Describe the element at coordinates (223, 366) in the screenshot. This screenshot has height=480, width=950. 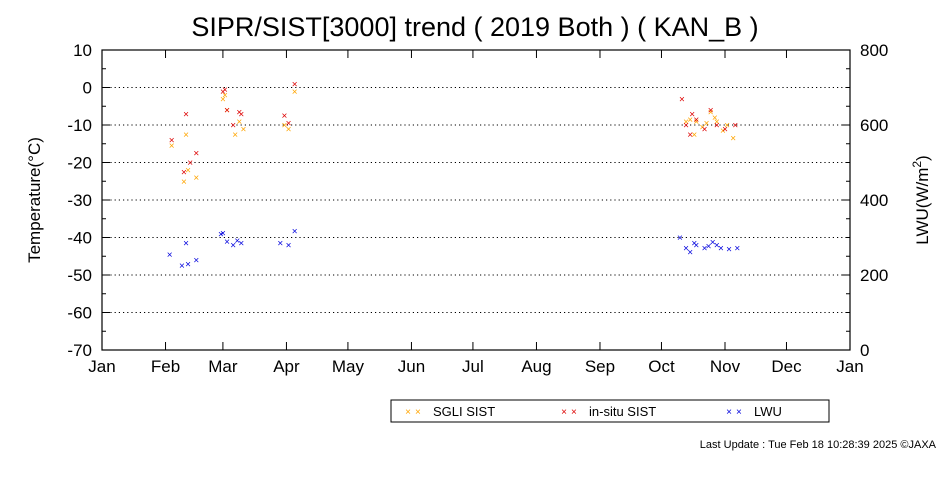
I see `x-tick-label: Mar` at that location.